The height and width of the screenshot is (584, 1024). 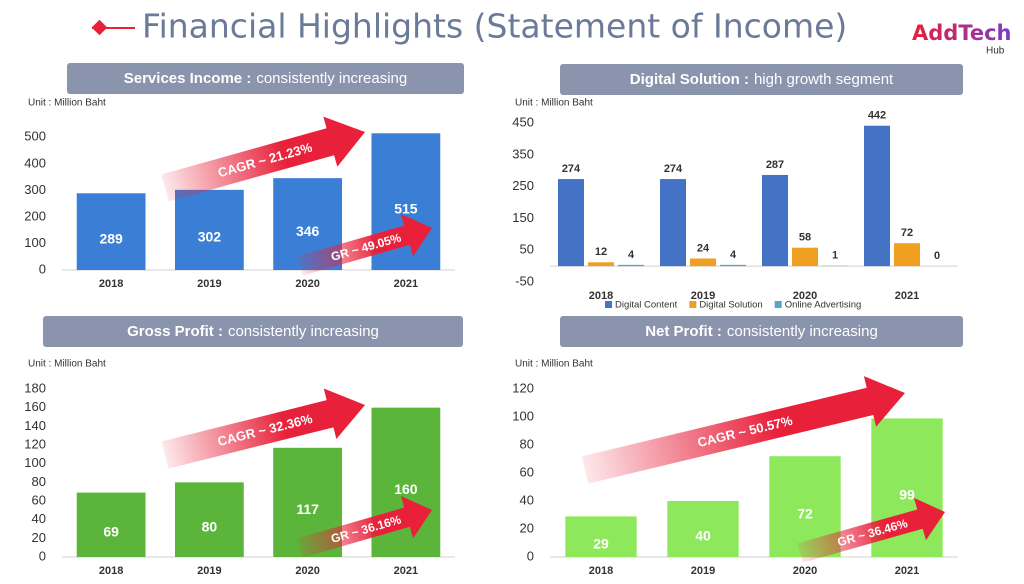 What do you see at coordinates (601, 252) in the screenshot?
I see `value-label: 12` at bounding box center [601, 252].